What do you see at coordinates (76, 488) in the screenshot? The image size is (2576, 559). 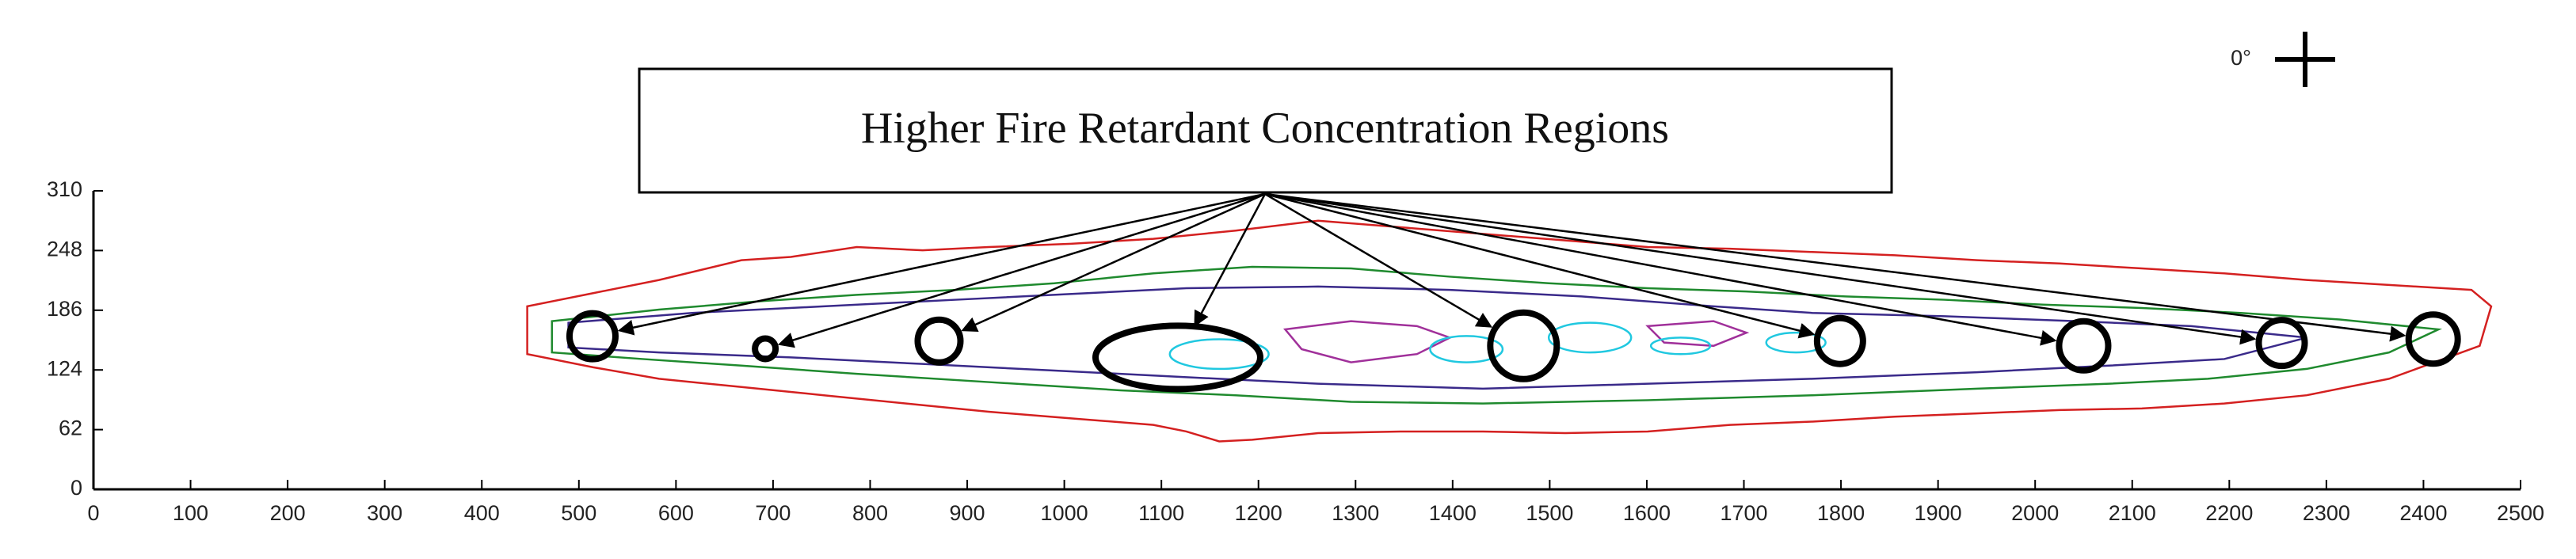 I see `y-tick-label: 0` at bounding box center [76, 488].